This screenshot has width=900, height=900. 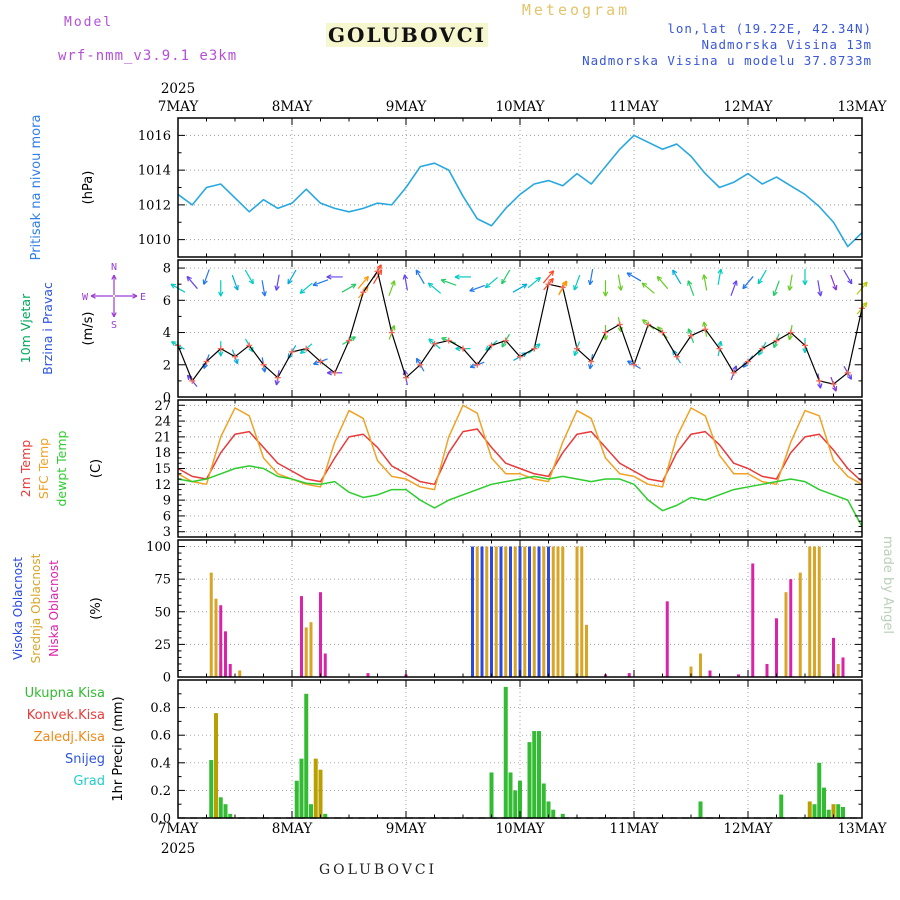 What do you see at coordinates (162, 580) in the screenshot?
I see `y-tick-label: 75` at bounding box center [162, 580].